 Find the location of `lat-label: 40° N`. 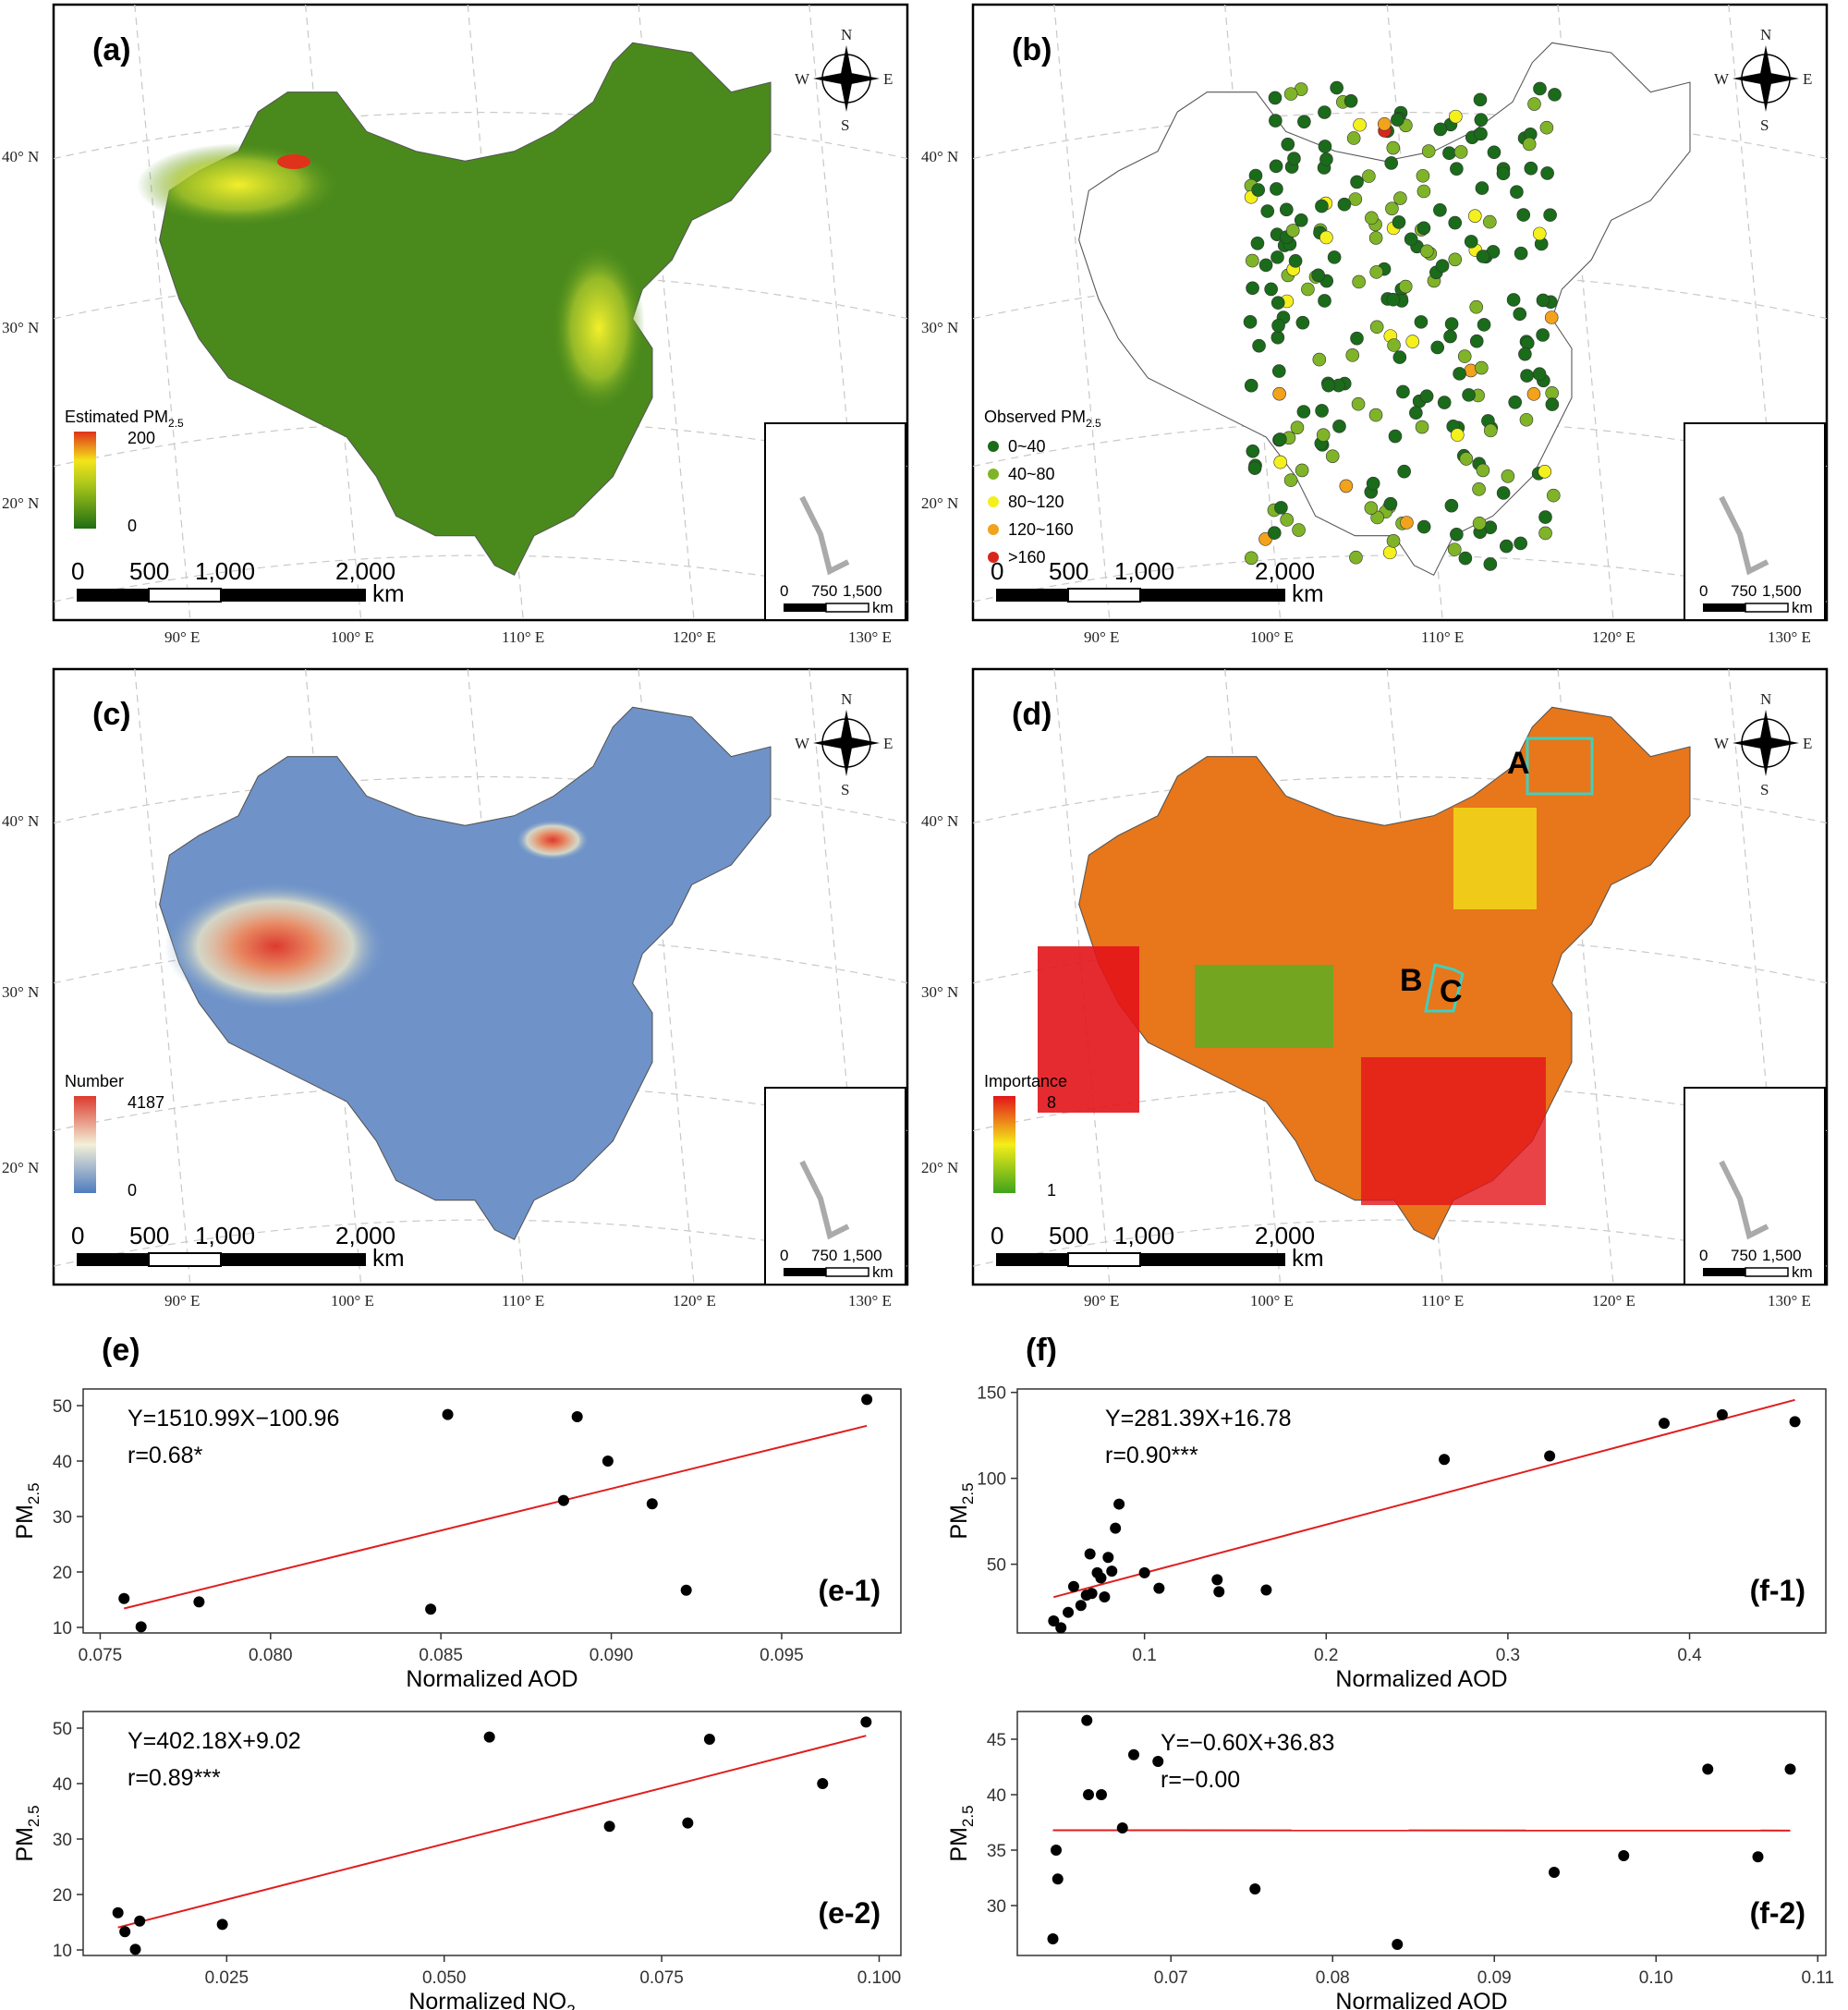

lat-label: 40° N is located at coordinates (939, 821).